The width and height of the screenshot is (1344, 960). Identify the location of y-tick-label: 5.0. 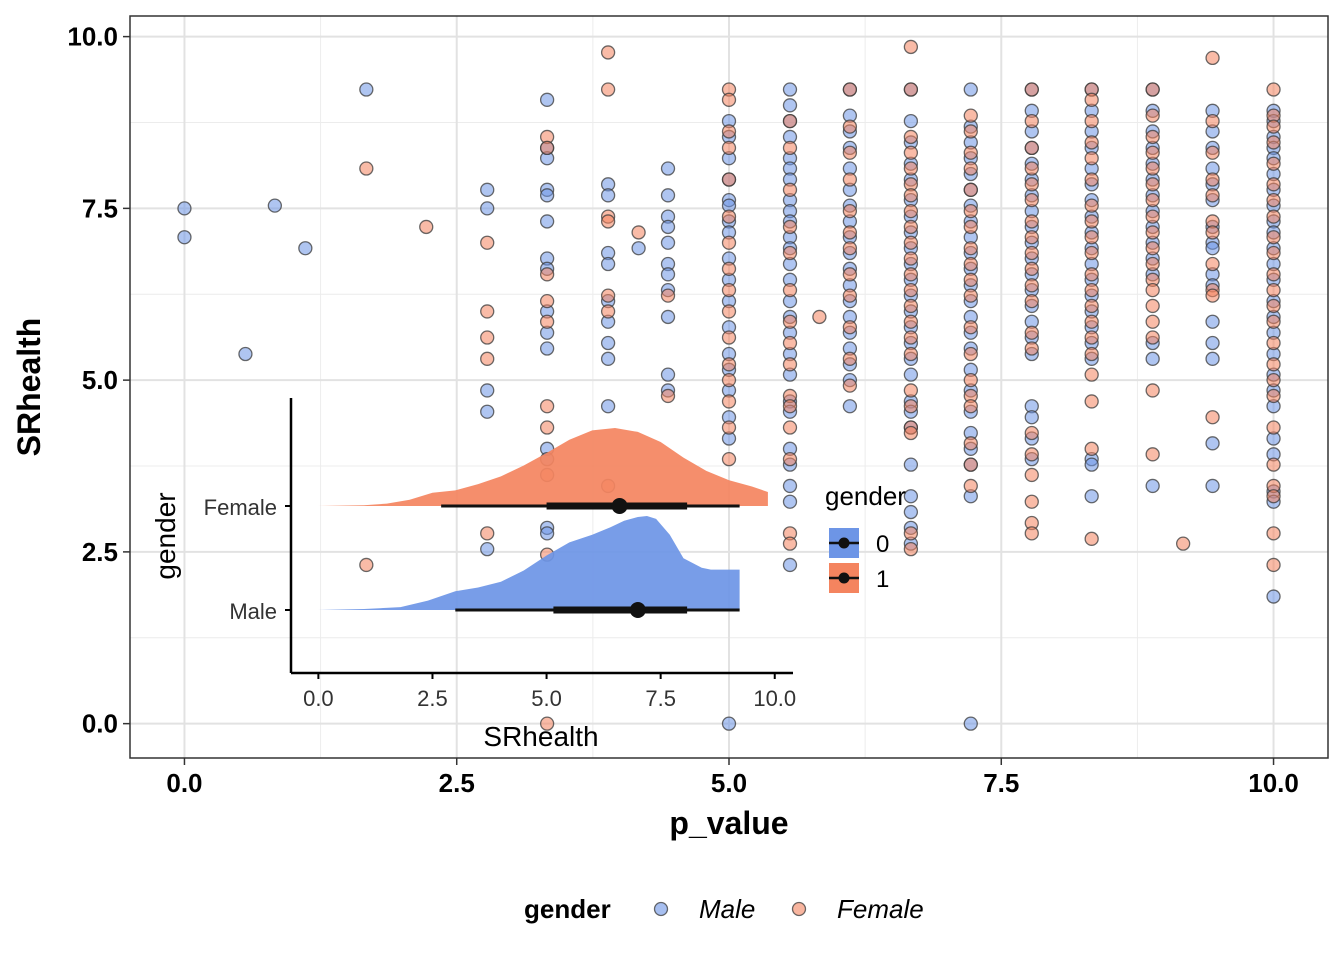
(100, 380).